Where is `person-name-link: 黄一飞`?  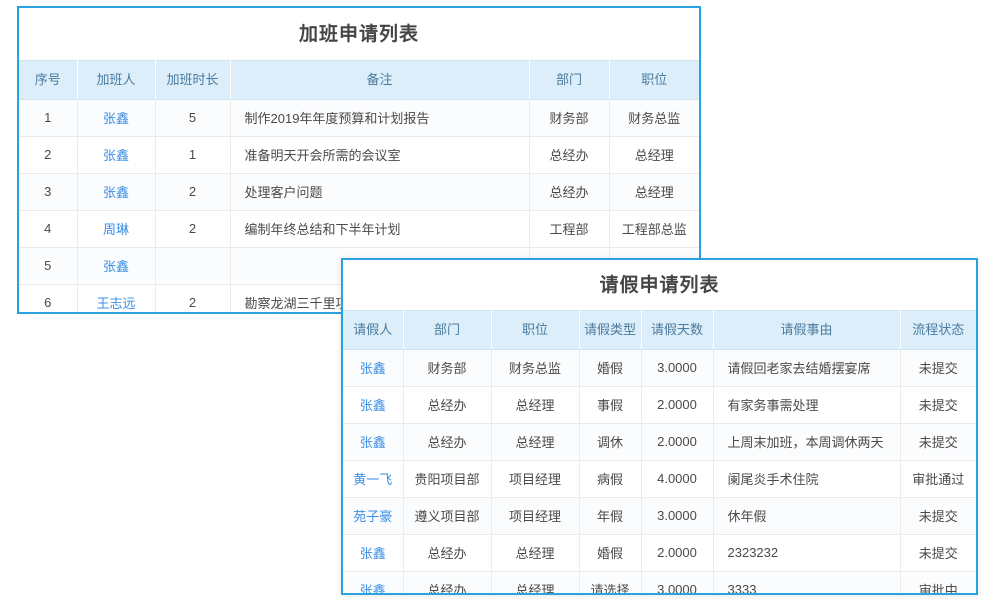 person-name-link: 黄一飞 is located at coordinates (373, 480).